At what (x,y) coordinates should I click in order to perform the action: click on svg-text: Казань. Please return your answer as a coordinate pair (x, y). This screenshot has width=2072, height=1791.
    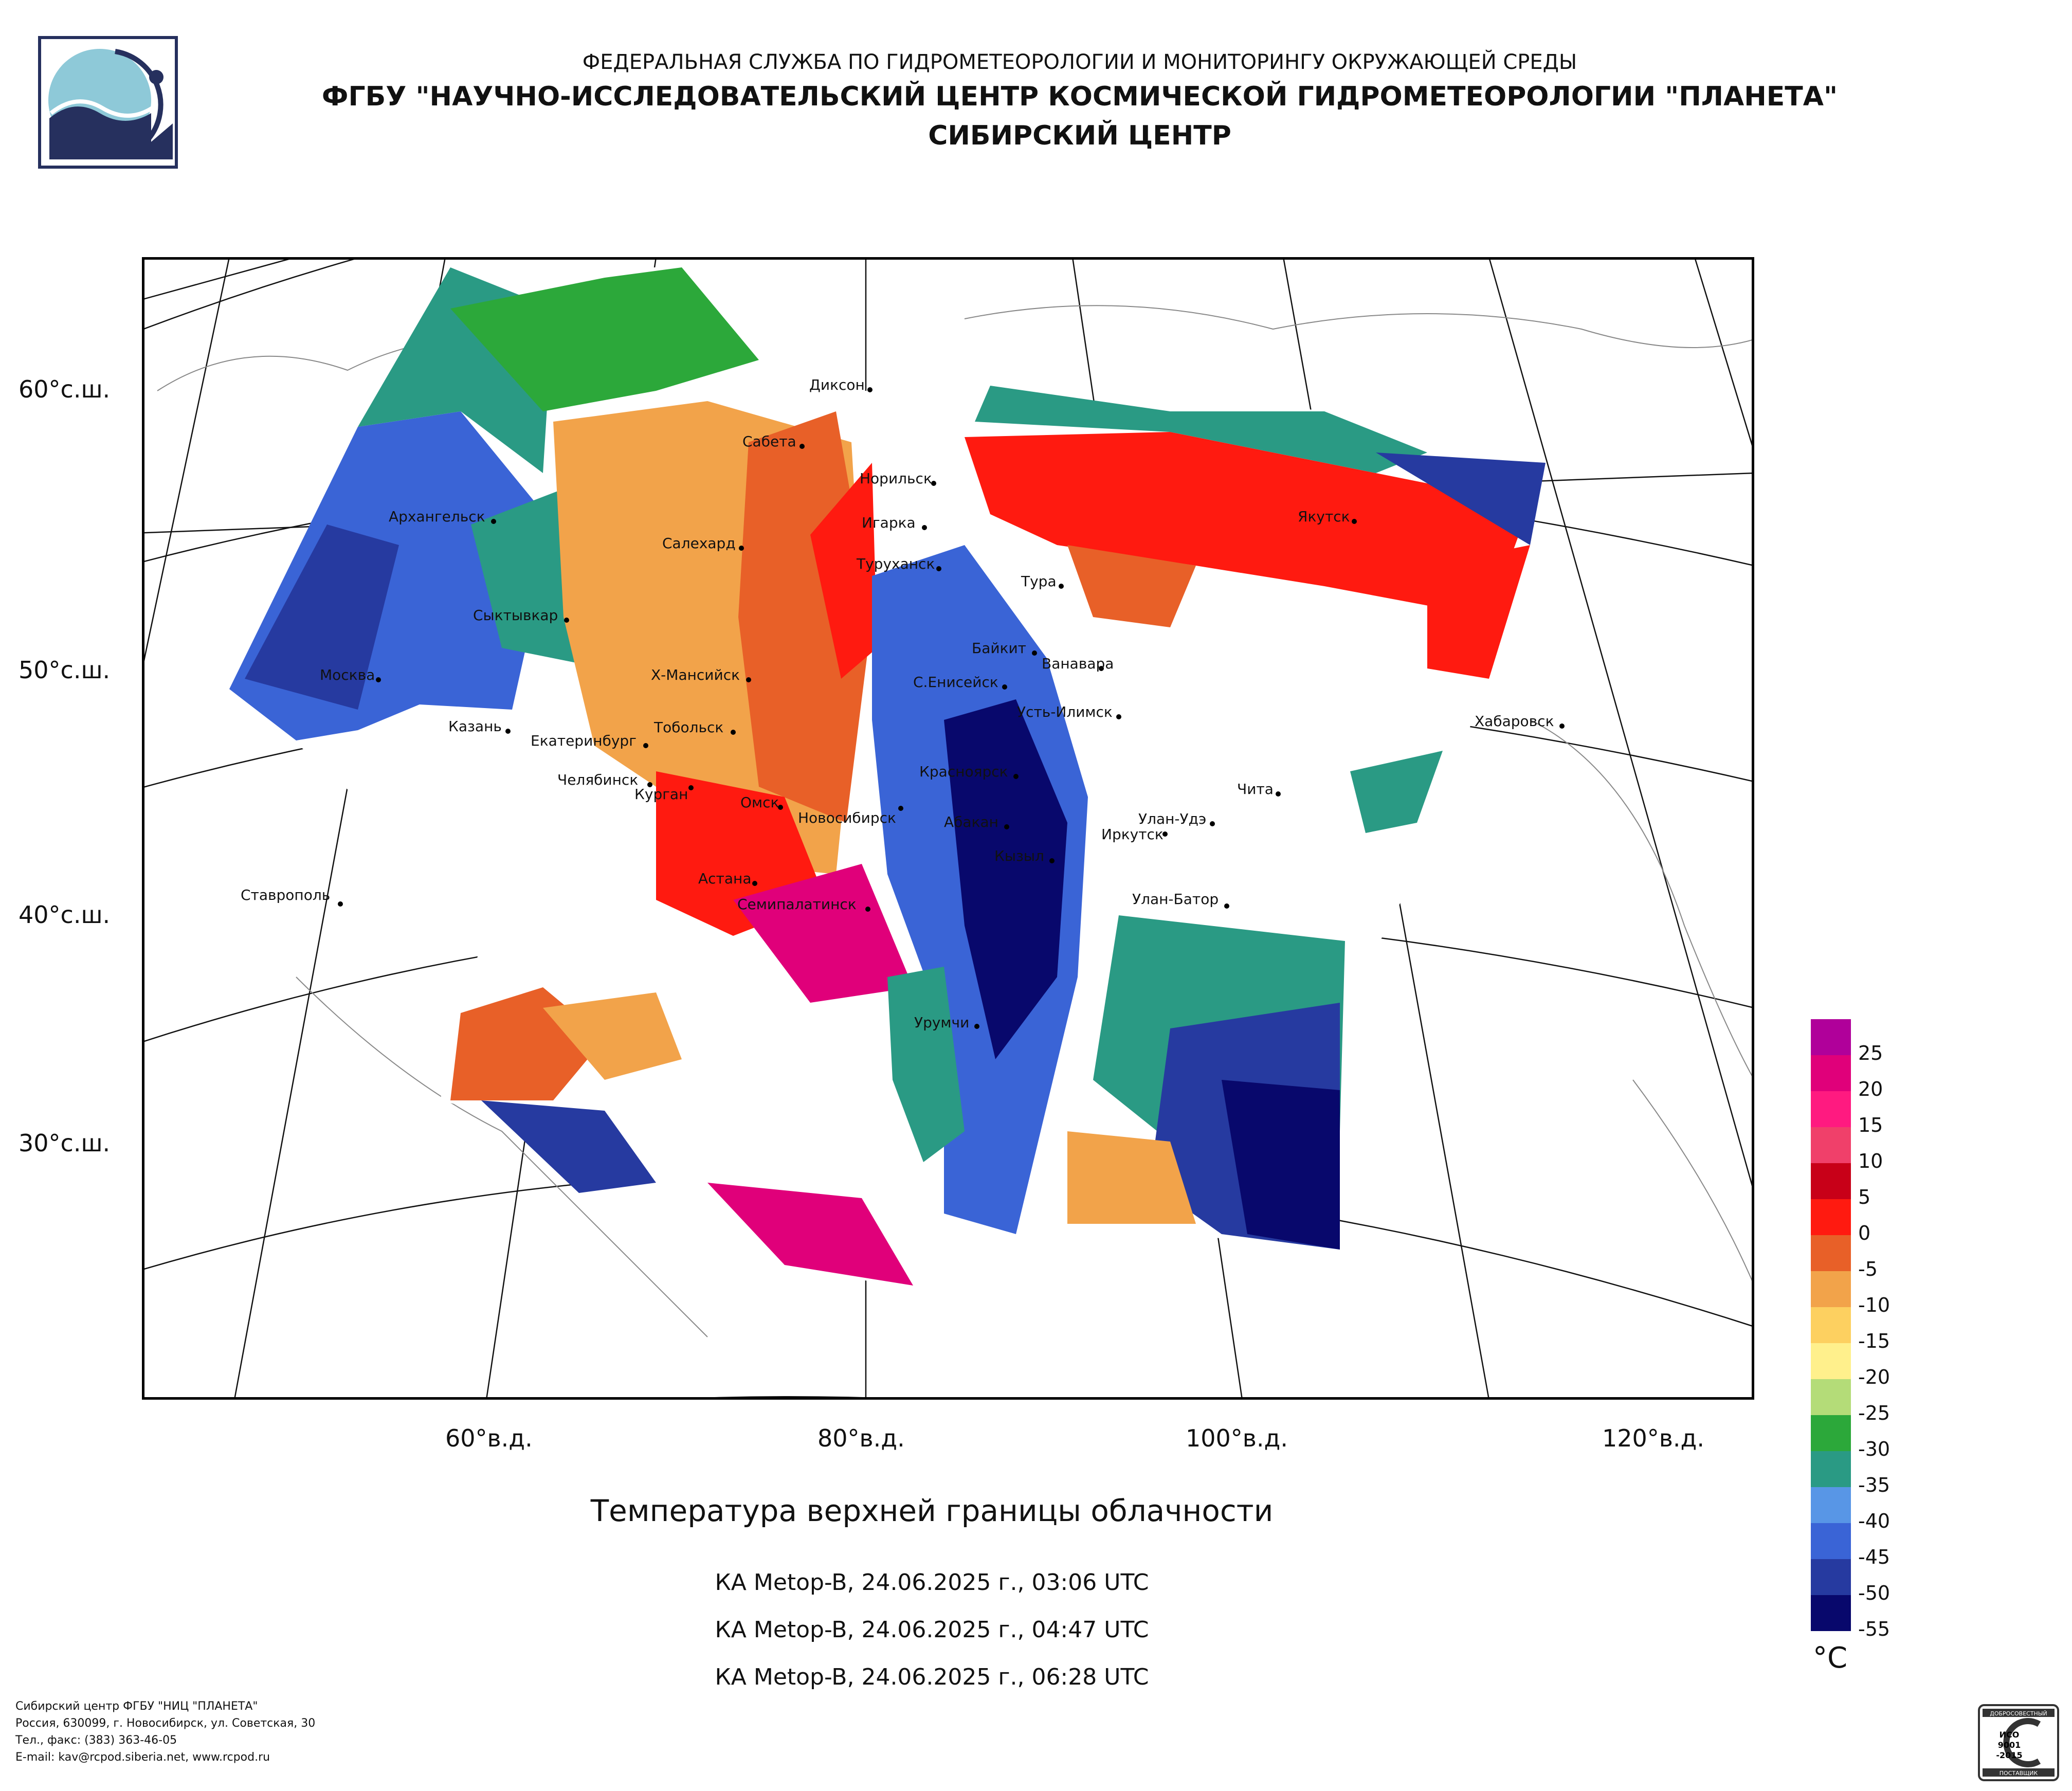
    Looking at the image, I should click on (475, 726).